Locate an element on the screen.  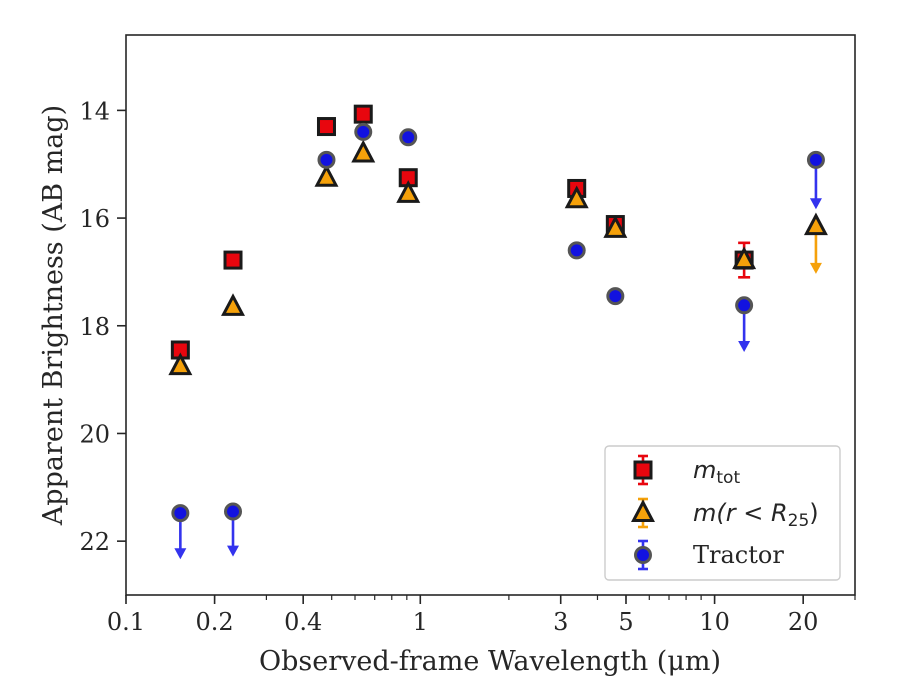
y-tick-label: 20 is located at coordinates (94, 434).